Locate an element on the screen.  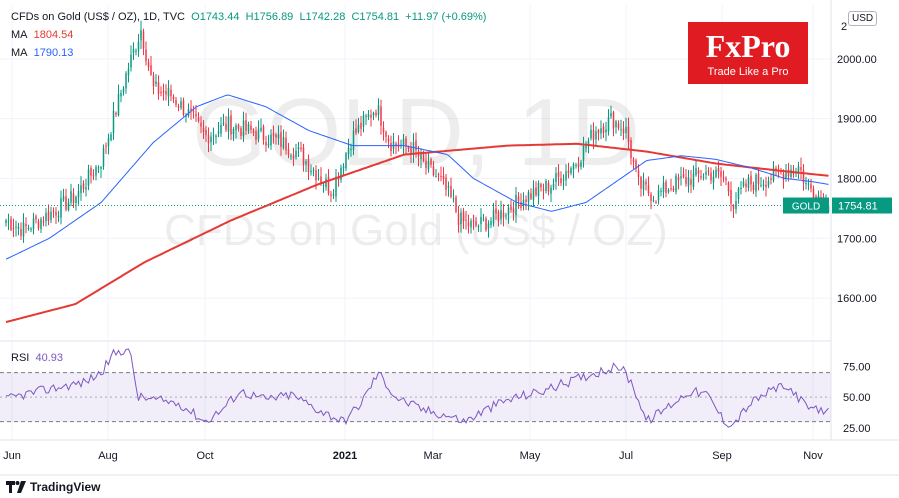
fxpro-logo: FxPro Trade Like a Pro is located at coordinates (748, 53).